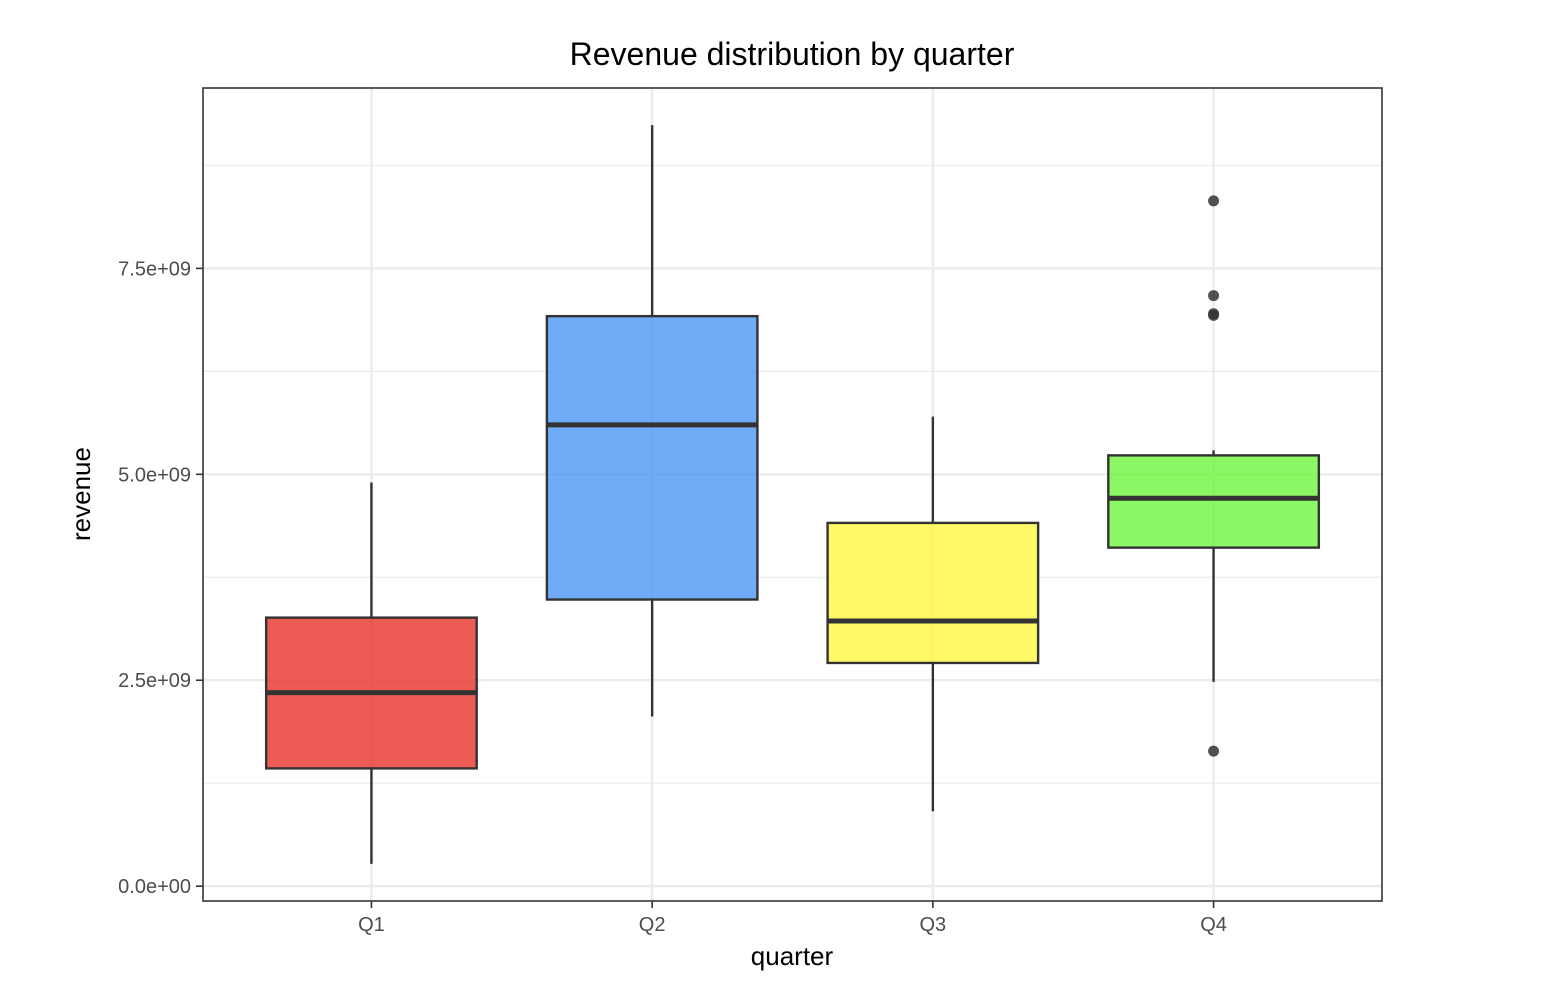 The height and width of the screenshot is (1004, 1544). I want to click on box-q4, so click(1214, 566).